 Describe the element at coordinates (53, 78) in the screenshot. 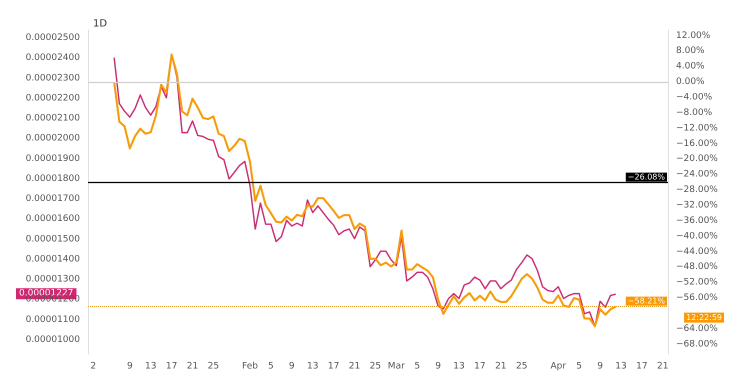

I see `y-tick-label: 0.00002300` at that location.